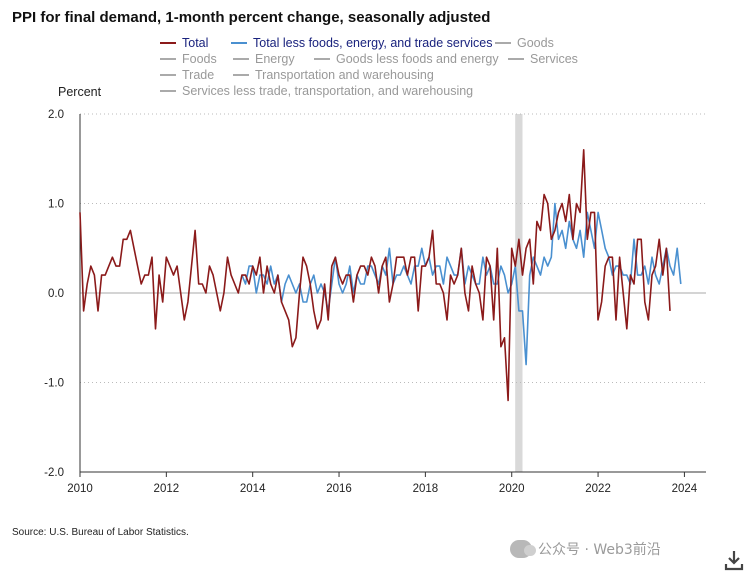  Describe the element at coordinates (80, 489) in the screenshot. I see `x-tick-label: 2010` at that location.